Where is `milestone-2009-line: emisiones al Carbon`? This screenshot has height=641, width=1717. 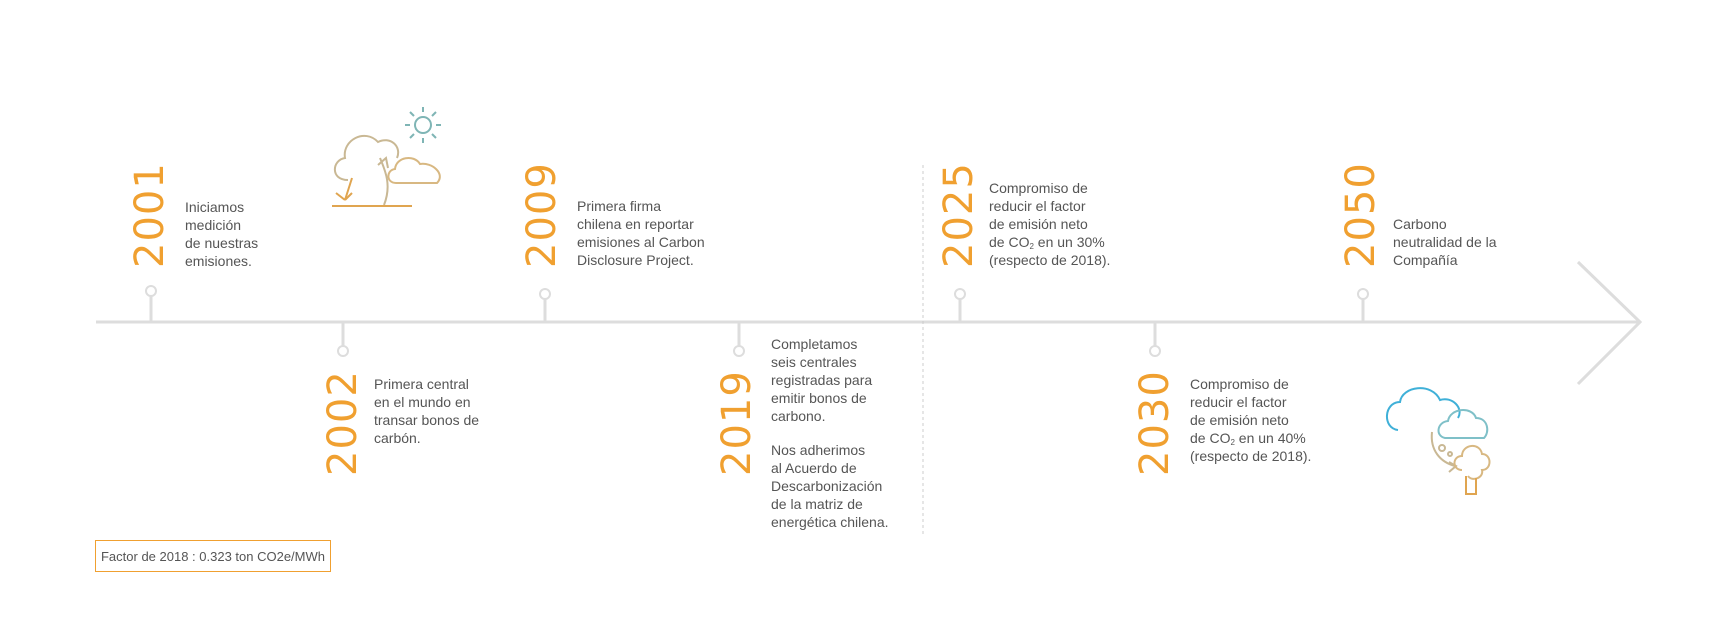 milestone-2009-line: emisiones al Carbon is located at coordinates (641, 242).